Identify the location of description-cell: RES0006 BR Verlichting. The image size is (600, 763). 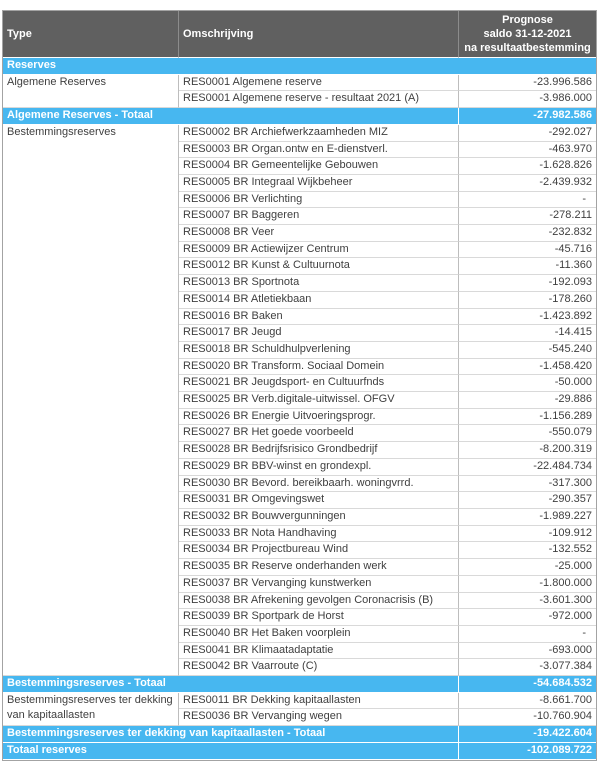
(319, 200).